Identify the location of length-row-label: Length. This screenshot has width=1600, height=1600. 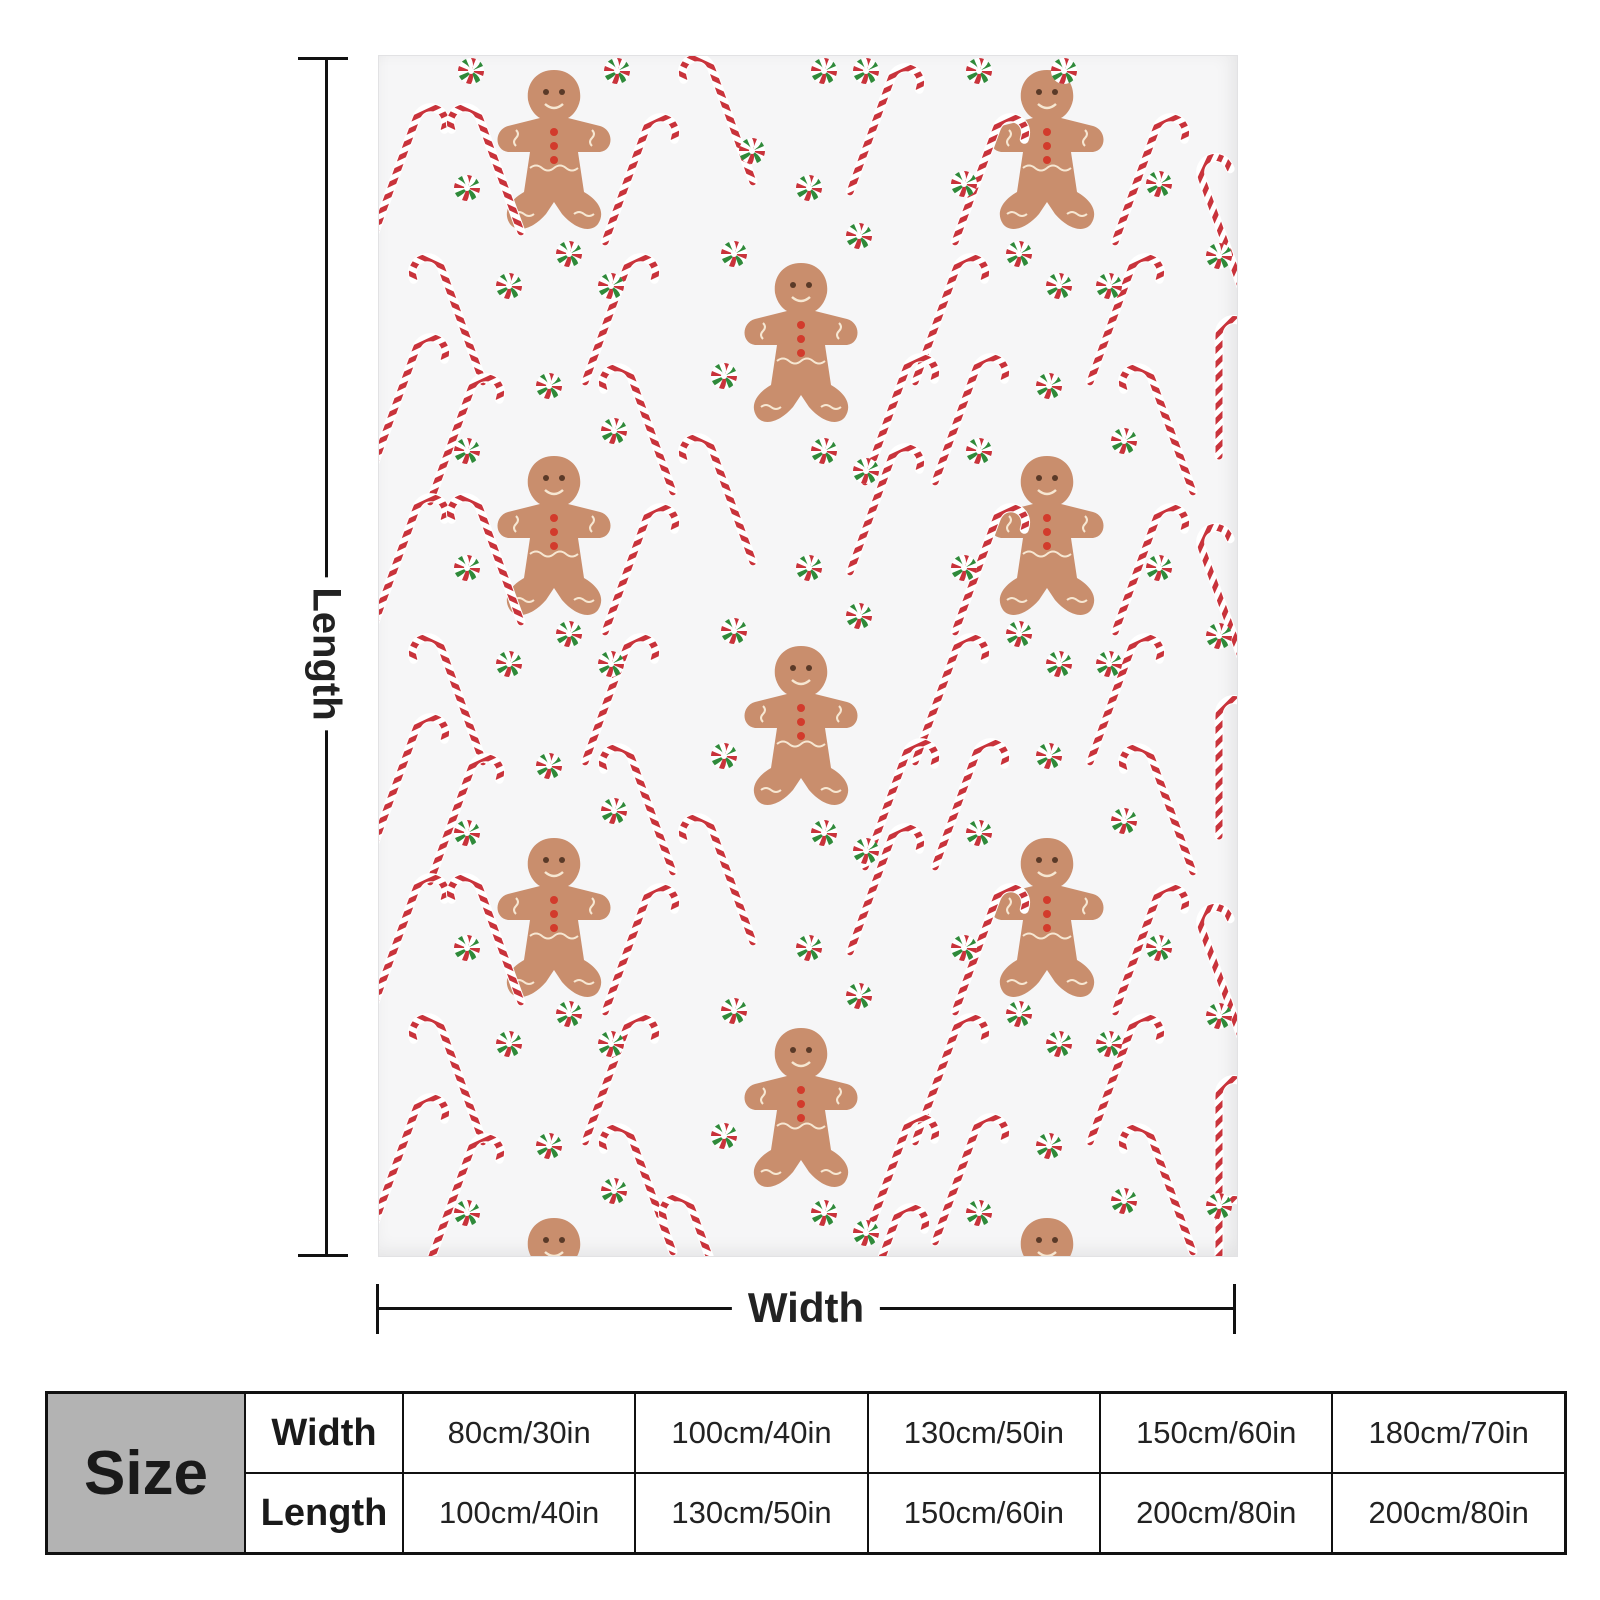
(324, 1513).